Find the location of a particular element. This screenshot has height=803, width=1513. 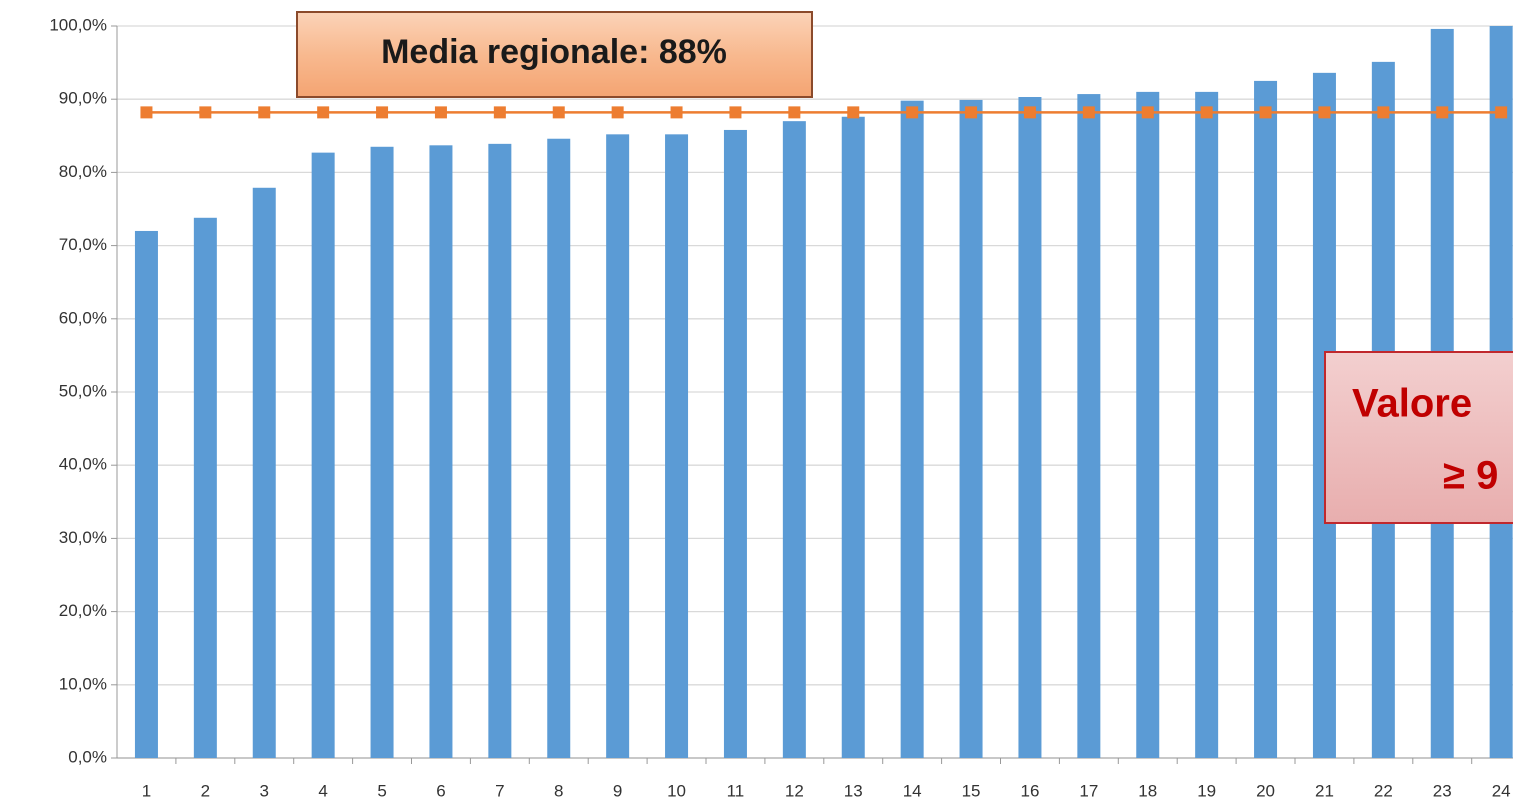

x-tick-label: 20 is located at coordinates (1265, 790).